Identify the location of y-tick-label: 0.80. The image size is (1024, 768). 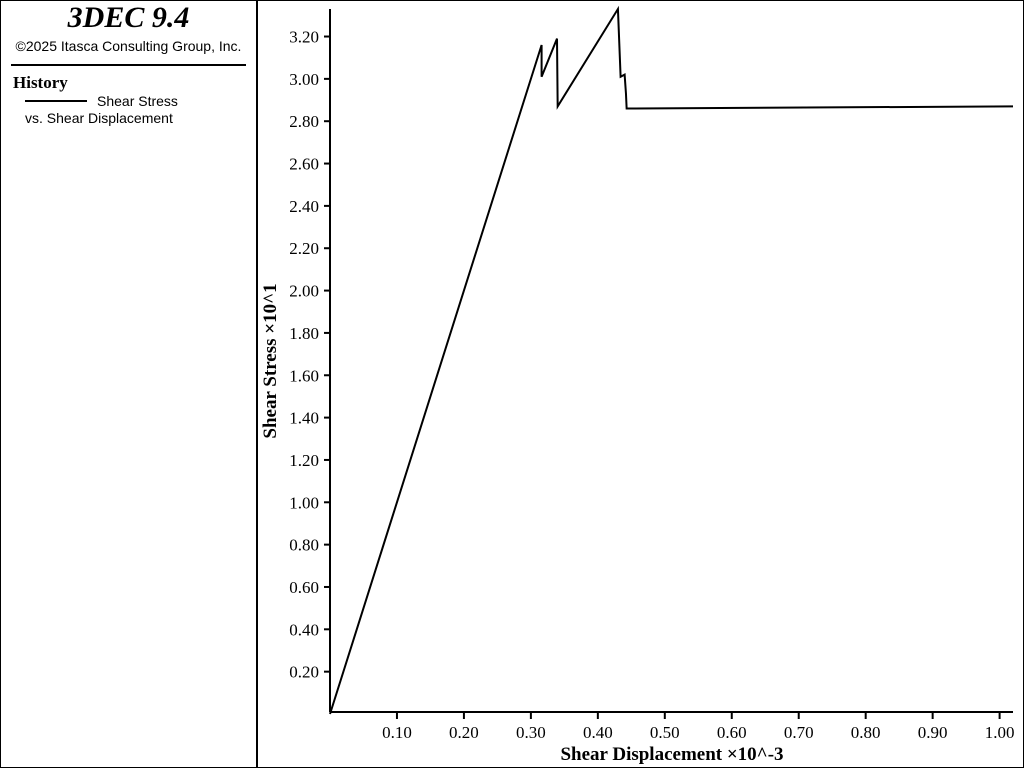
(304, 545).